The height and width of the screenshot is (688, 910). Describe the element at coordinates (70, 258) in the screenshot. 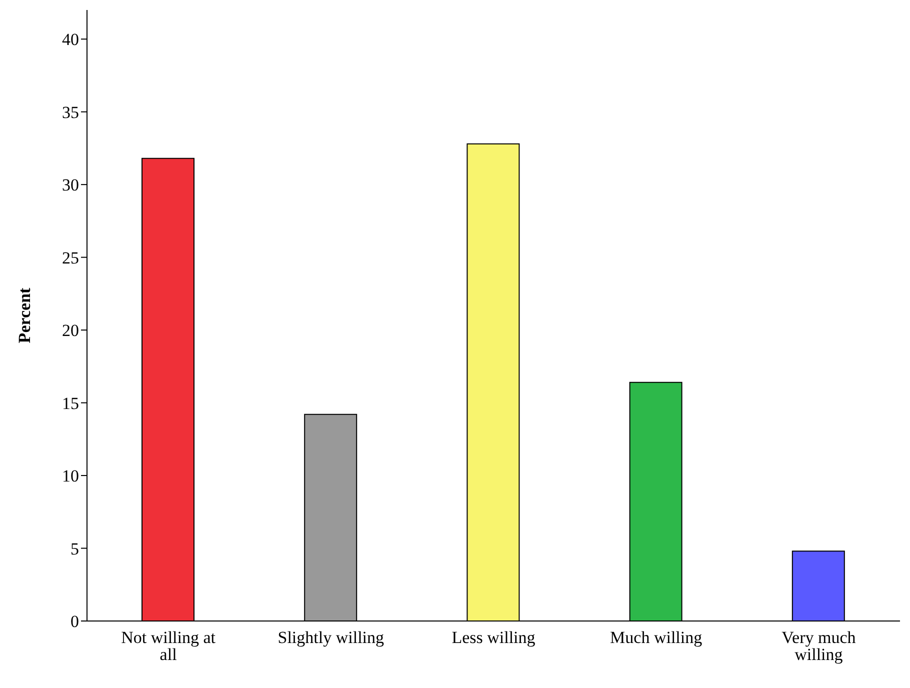

I see `y-tick-label: 25` at that location.